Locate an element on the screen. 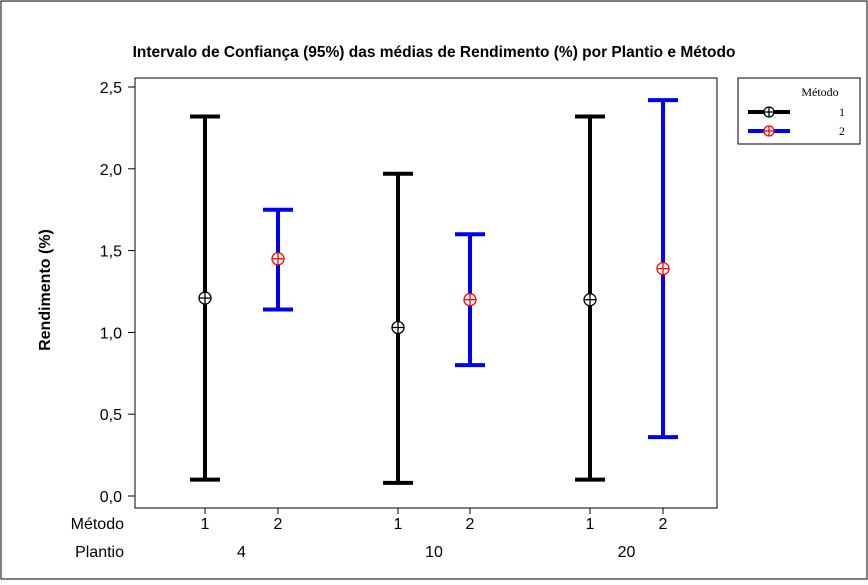  x-tick-label-plantio: 4 is located at coordinates (241, 552).